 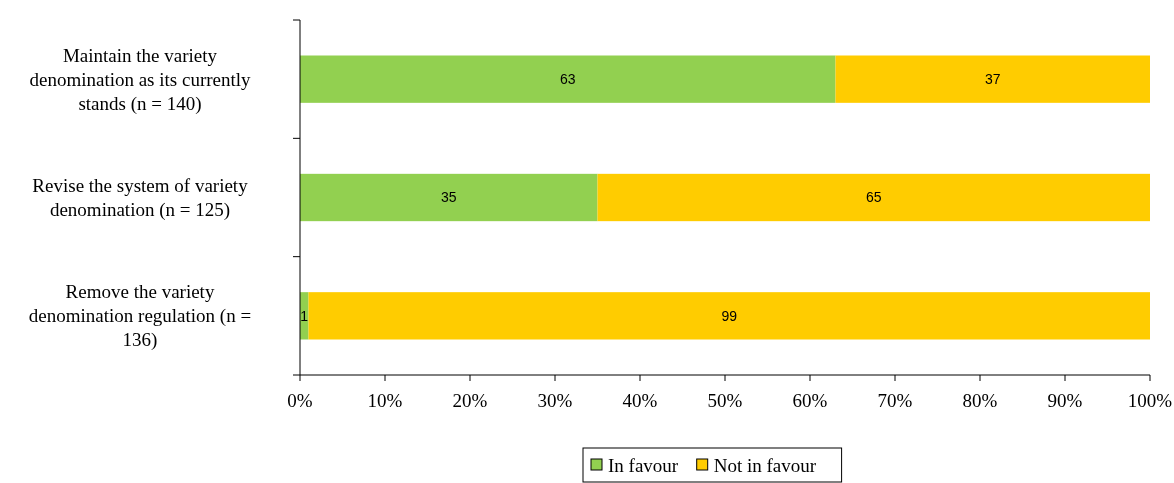 What do you see at coordinates (1065, 400) in the screenshot?
I see `x-tick-label: 90%` at bounding box center [1065, 400].